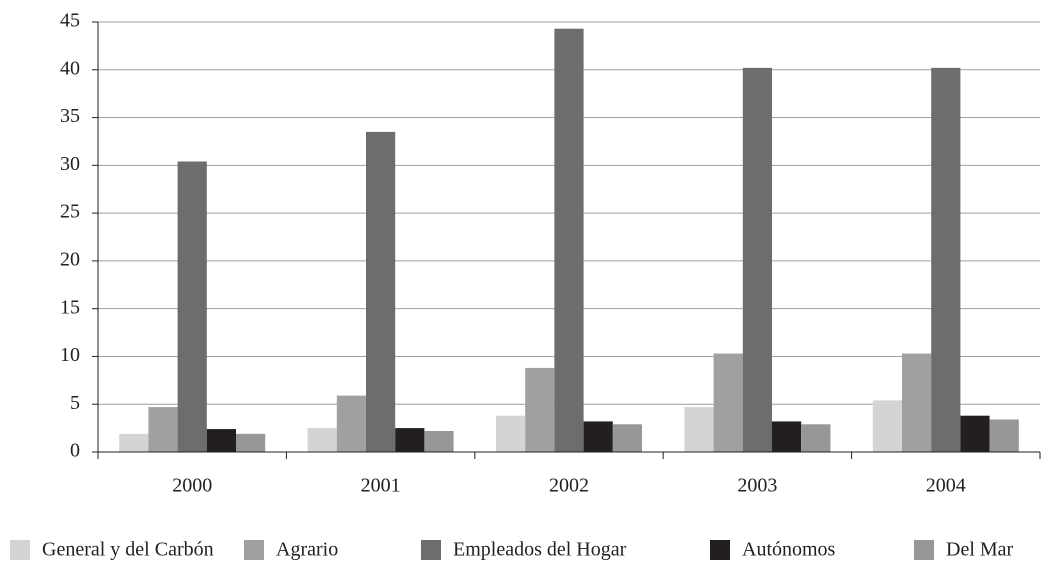 Image resolution: width=1055 pixels, height=564 pixels. Describe the element at coordinates (789, 550) in the screenshot. I see `legend-label: Autónomos` at that location.